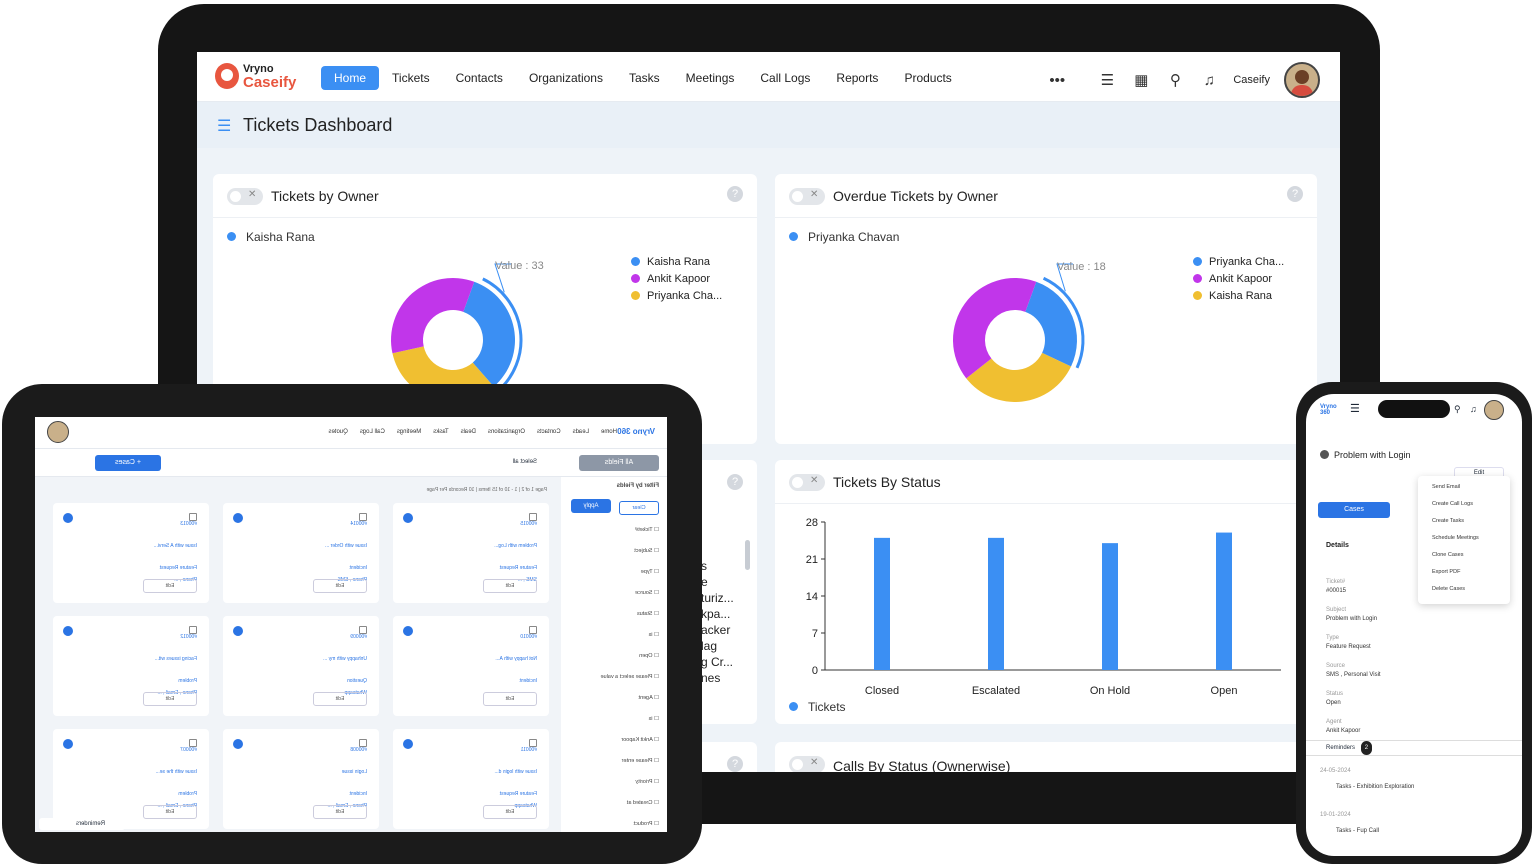 The width and height of the screenshot is (1536, 864). I want to click on phone-avatar, so click(1494, 410).